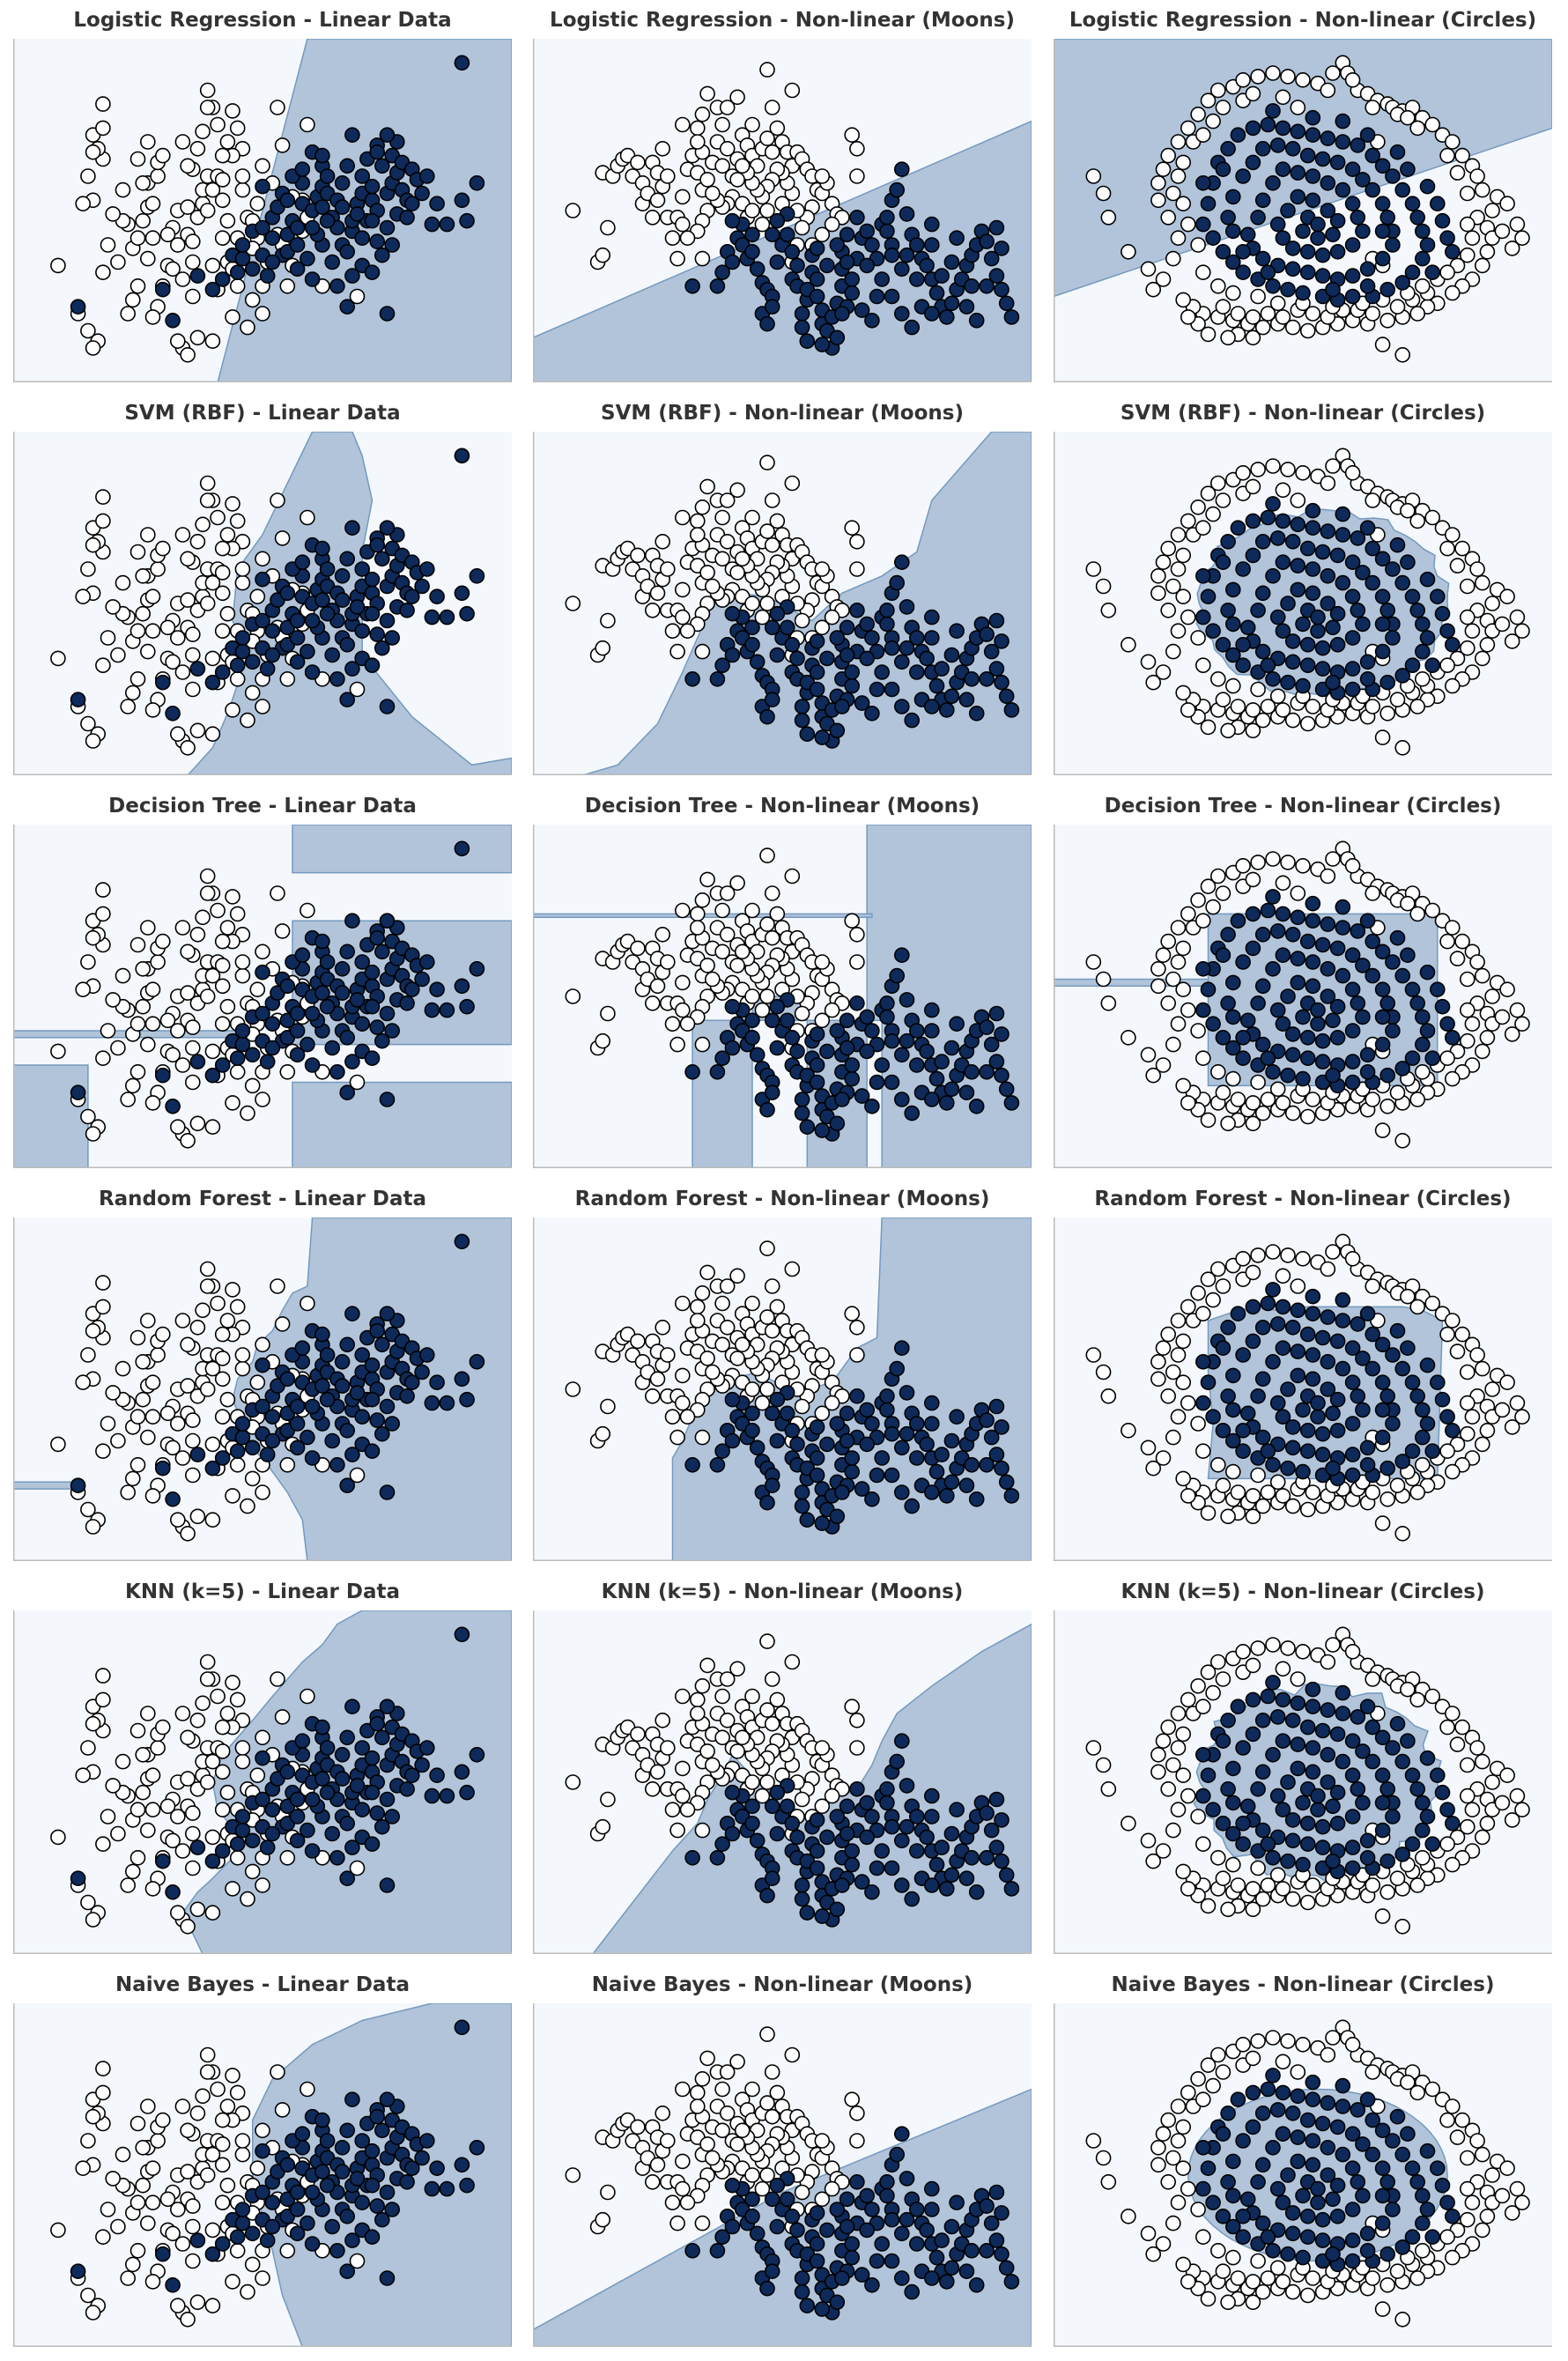 The width and height of the screenshot is (1568, 2361). I want to click on panel-r4-c1: KNN (k=5) - Non-linear (Moons), so click(782, 1763).